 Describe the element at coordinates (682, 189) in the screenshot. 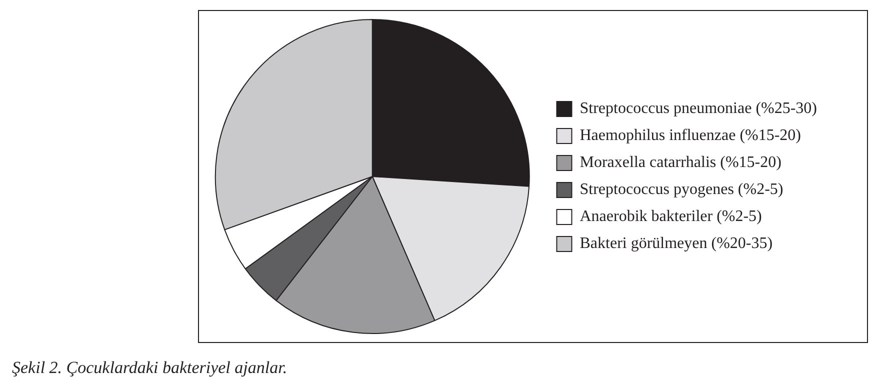

I see `legend-label: Streptococcus pyogenes (%2-5)` at that location.